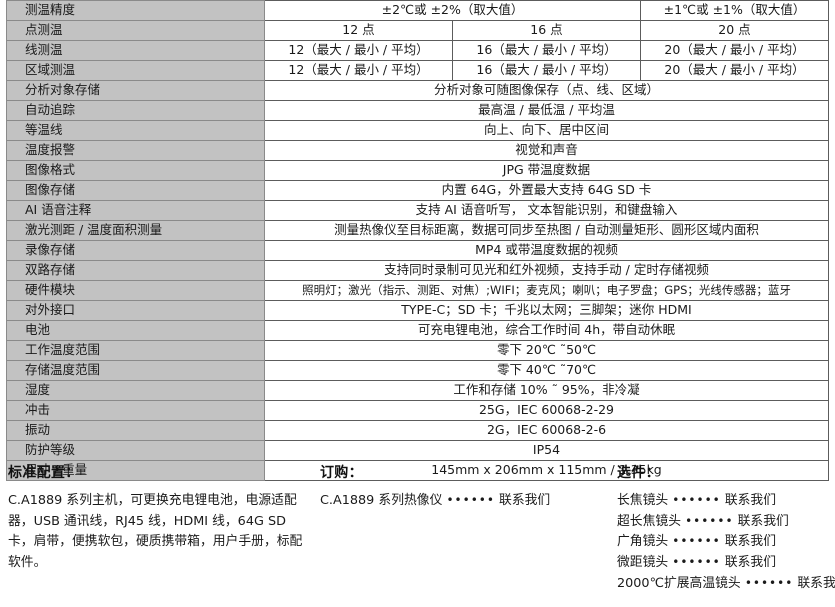 The image size is (835, 607). I want to click on row-label: 点测温, so click(135, 30).